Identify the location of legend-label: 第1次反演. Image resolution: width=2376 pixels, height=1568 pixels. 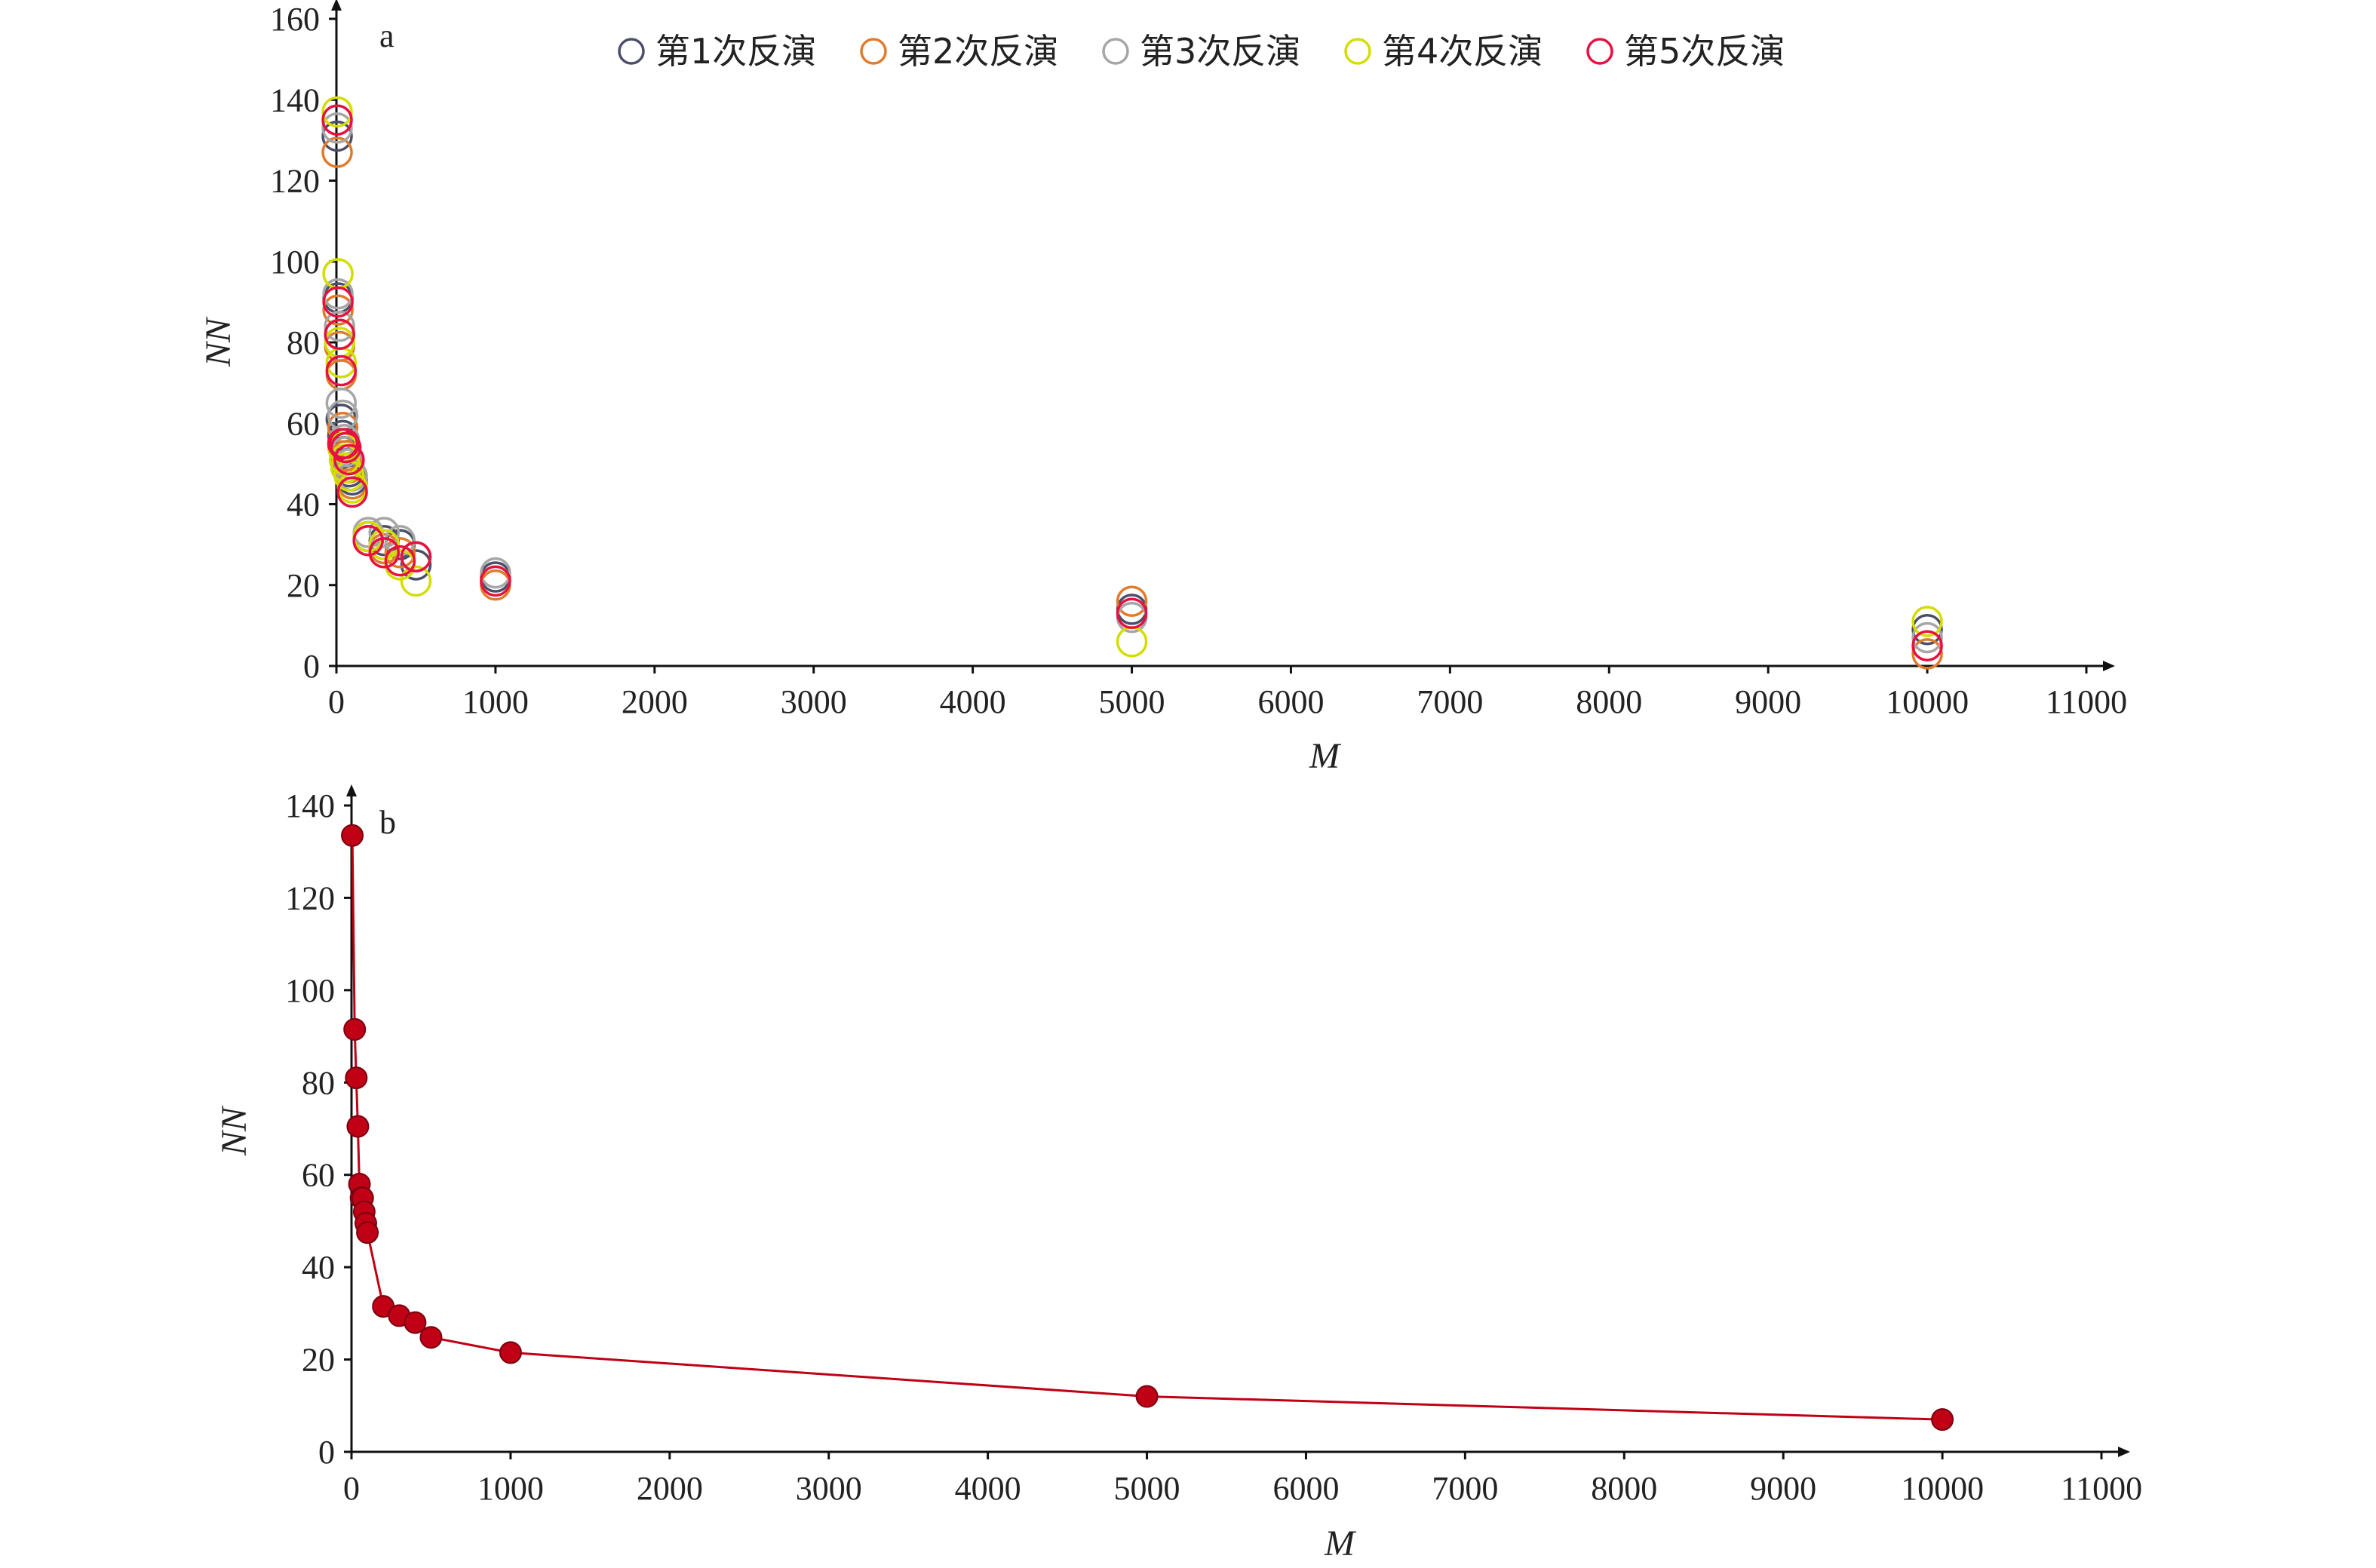
(735, 52).